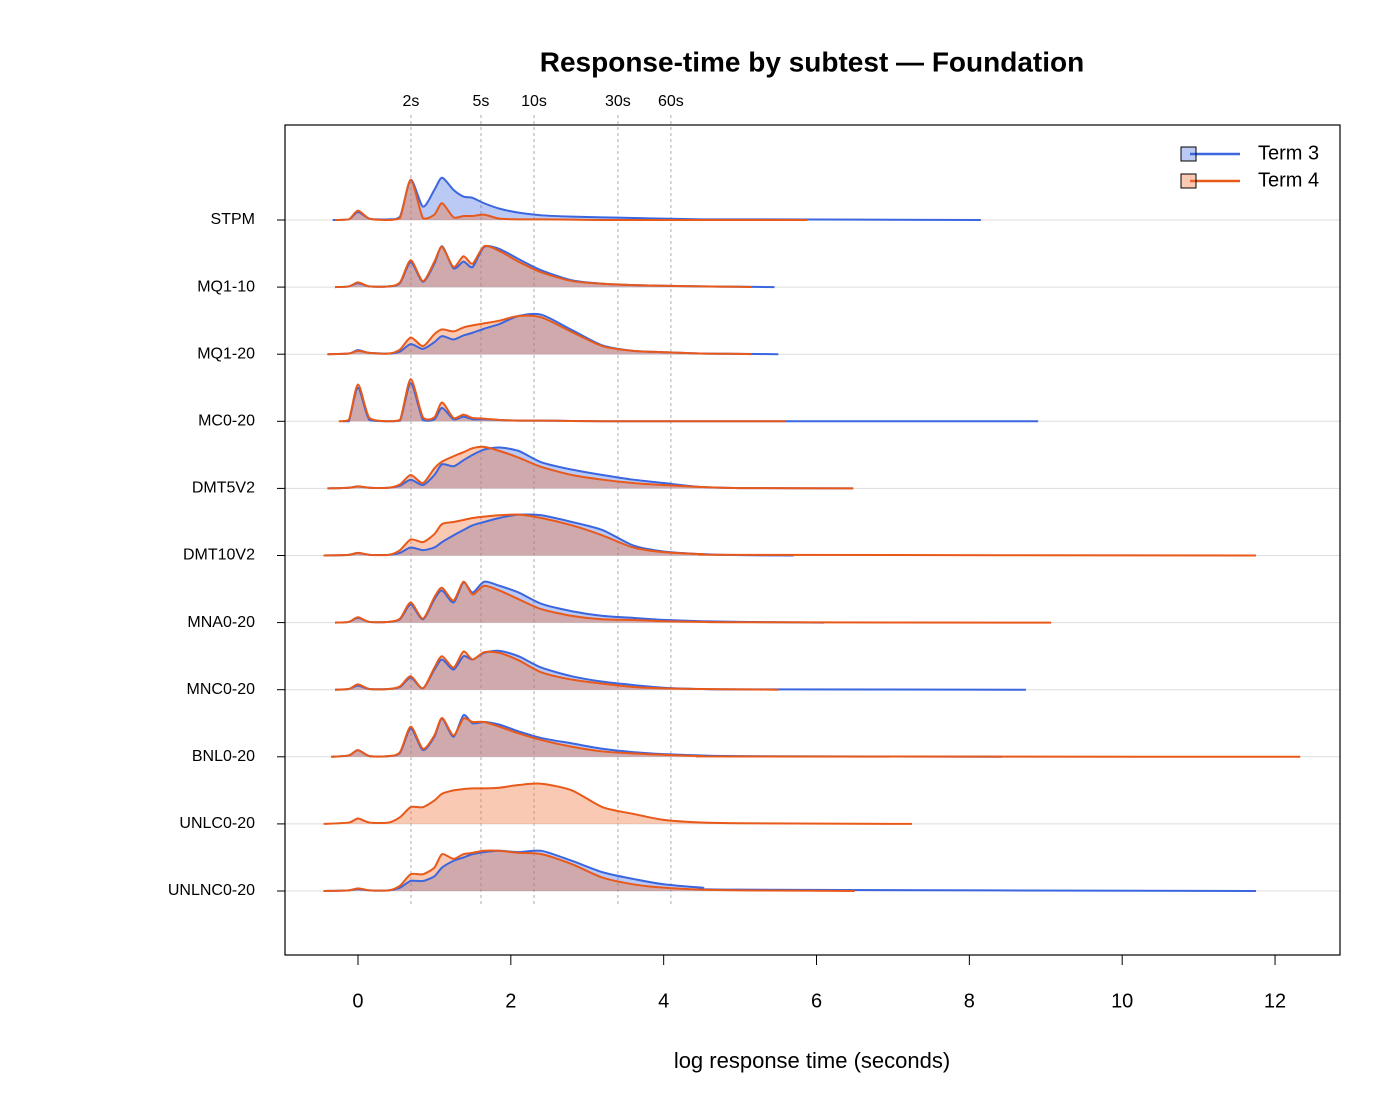  Describe the element at coordinates (534, 101) in the screenshot. I see `top-tick-label: 10s` at that location.